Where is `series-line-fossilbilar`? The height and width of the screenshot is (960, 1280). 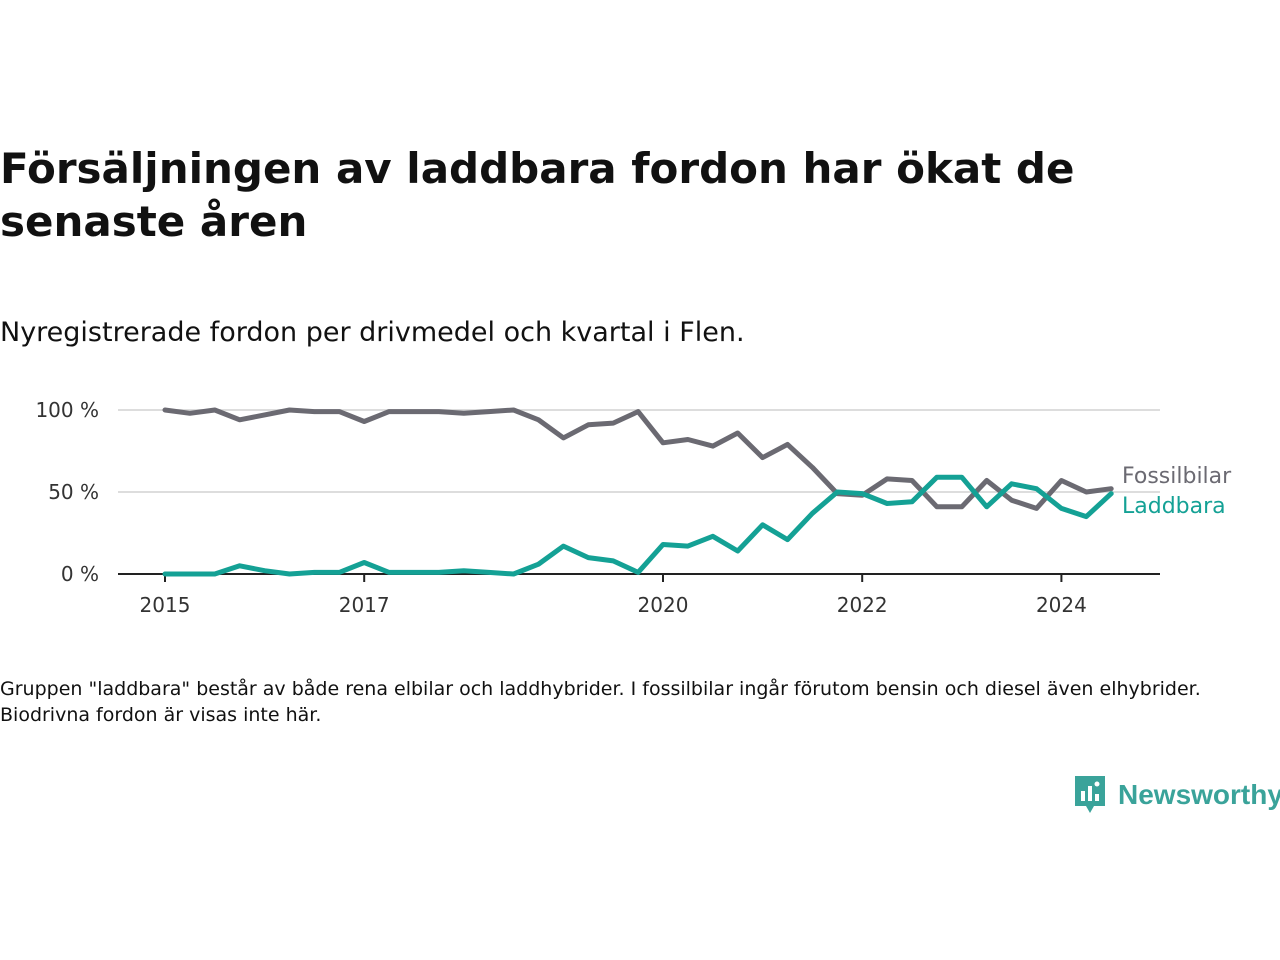
series-line-fossilbilar is located at coordinates (638, 459).